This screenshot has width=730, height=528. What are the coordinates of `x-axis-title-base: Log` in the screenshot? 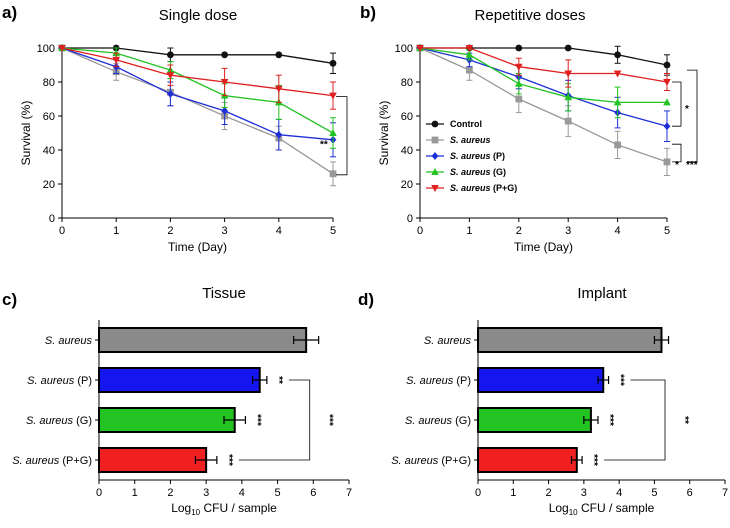 It's located at (559, 508).